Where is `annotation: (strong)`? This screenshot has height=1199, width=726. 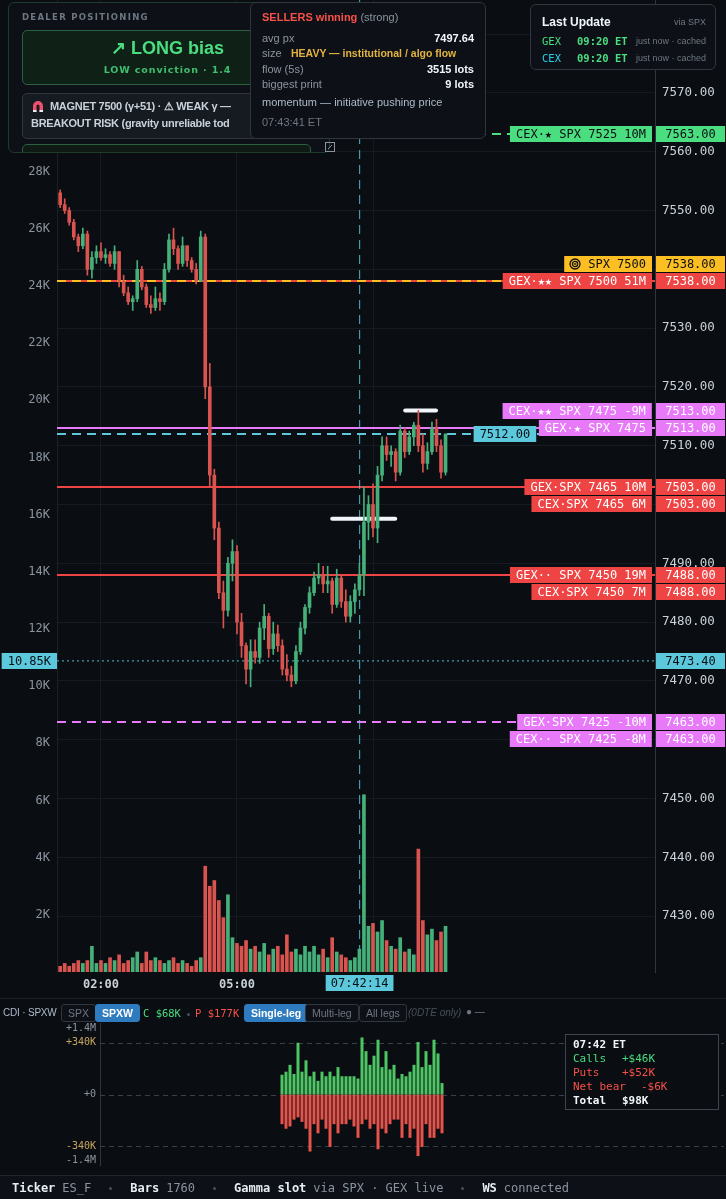 annotation: (strong) is located at coordinates (379, 17).